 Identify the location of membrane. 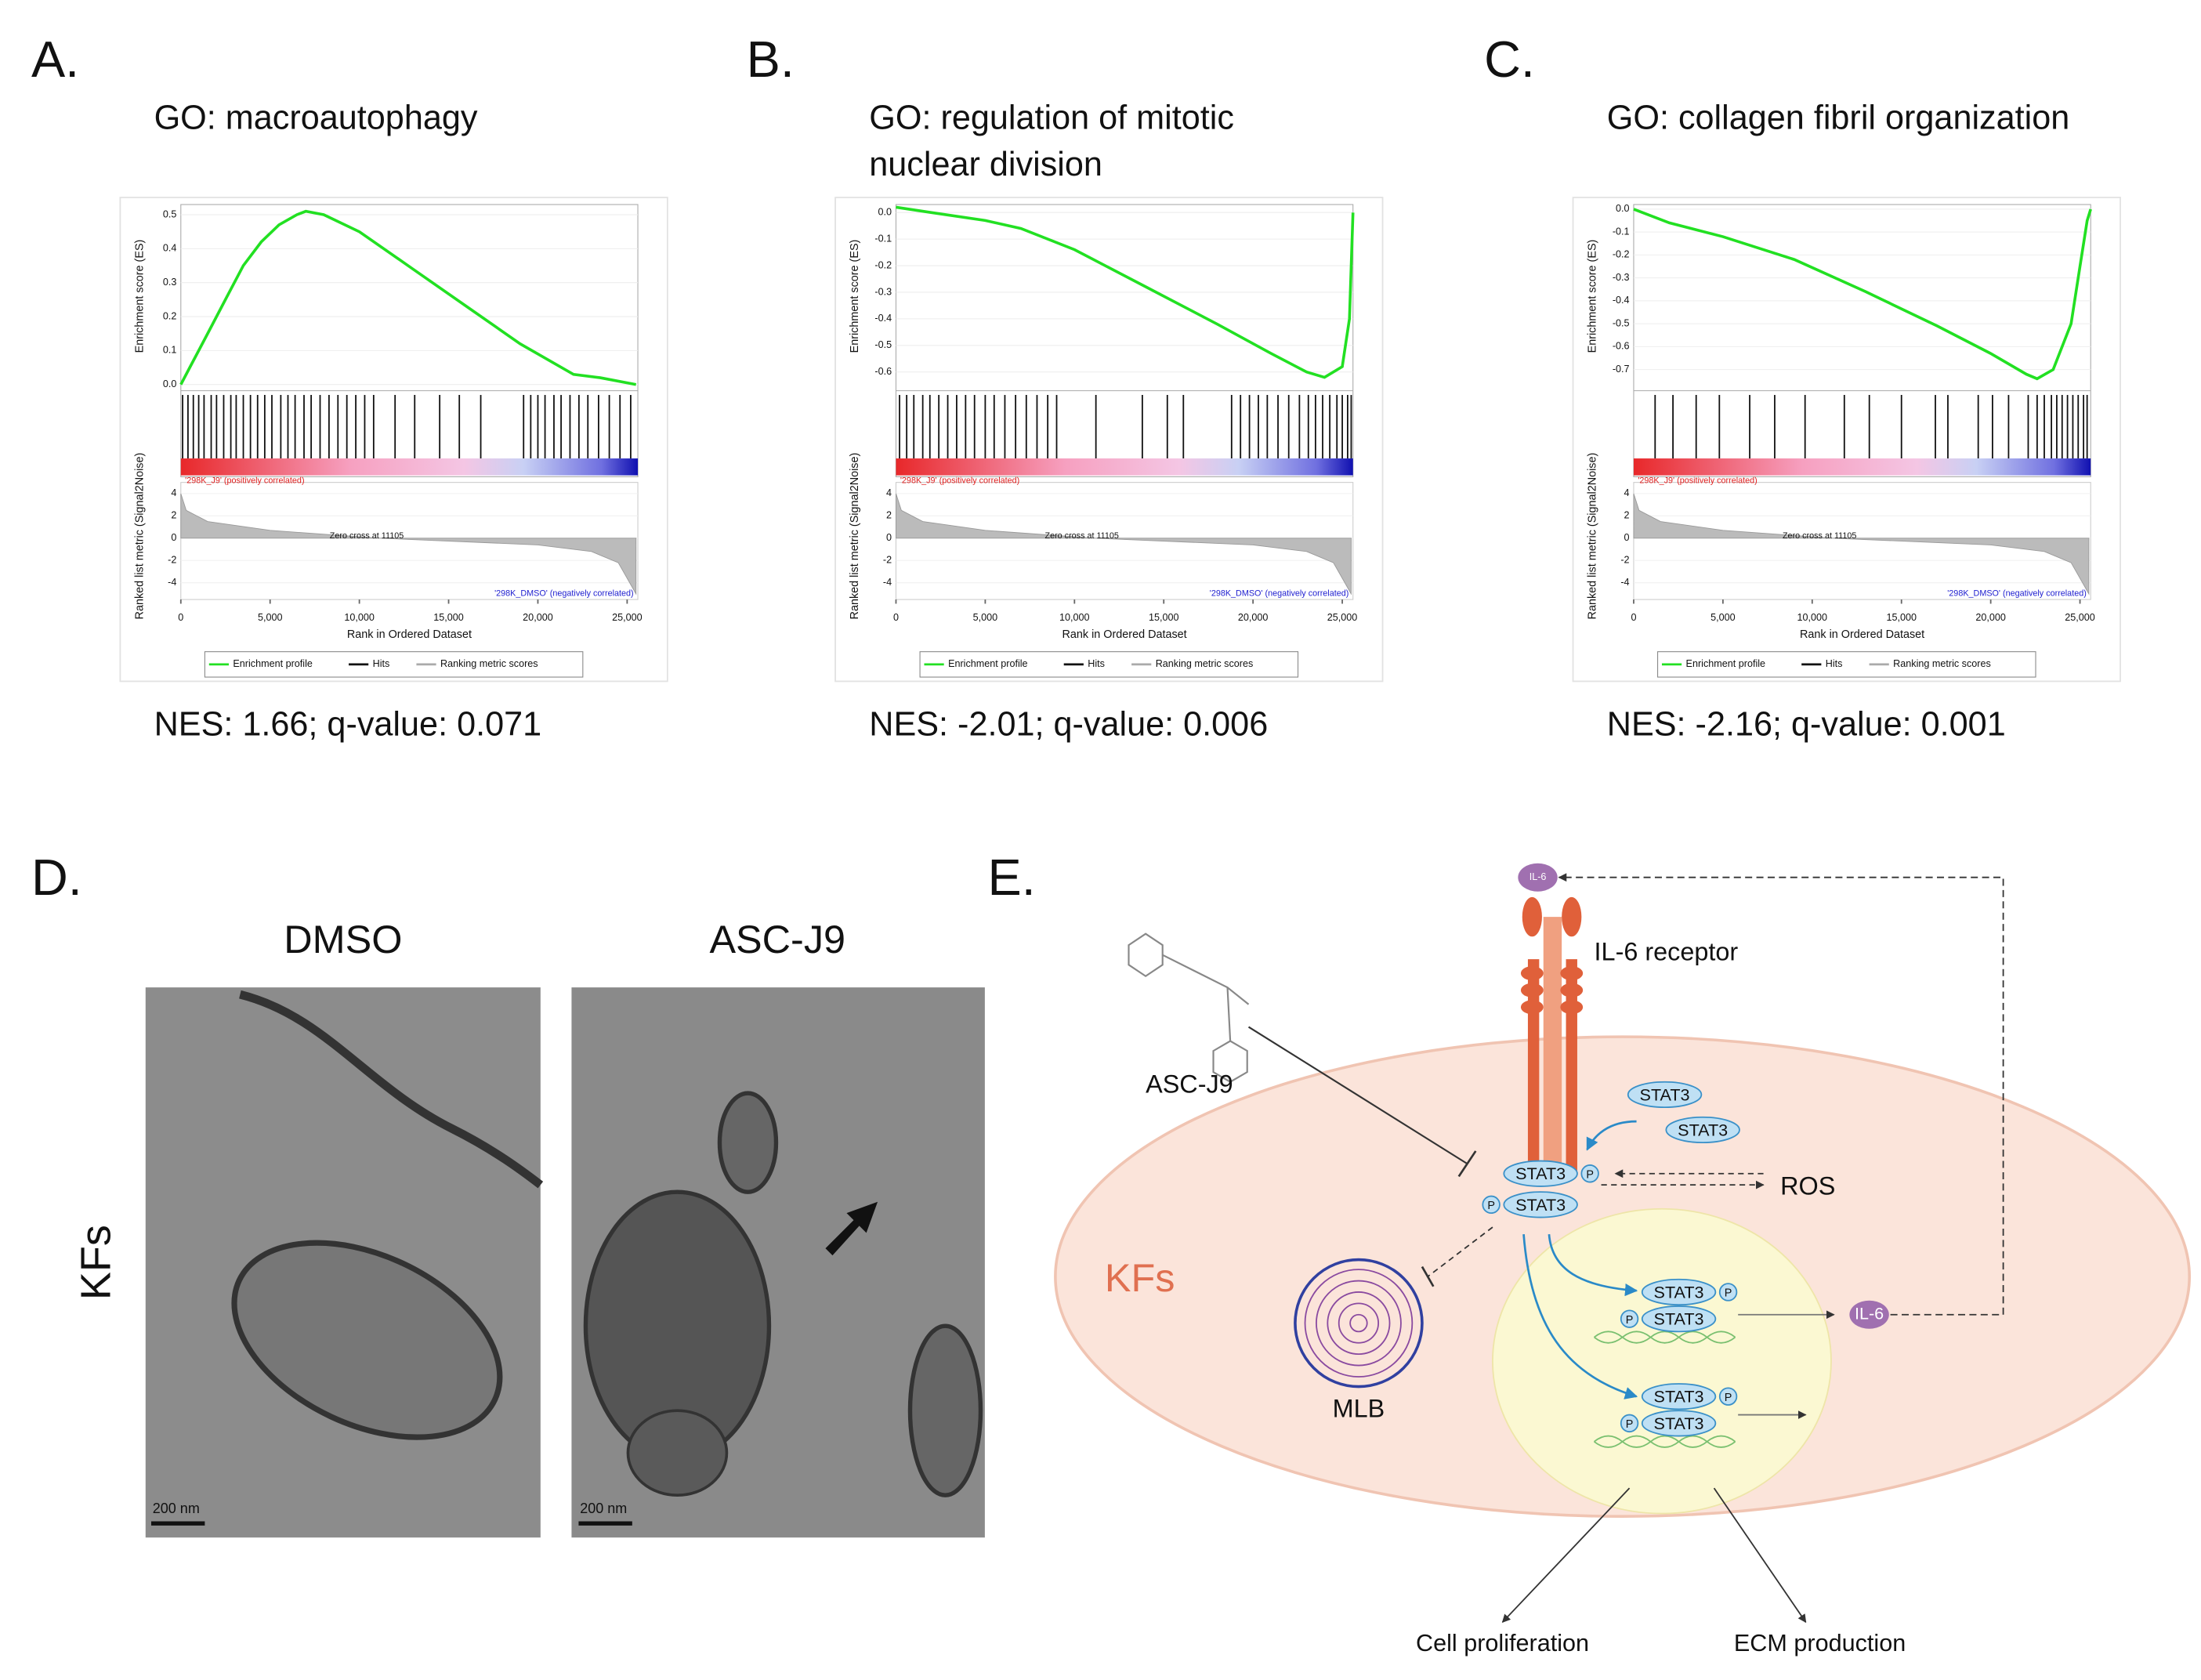
(391, 1089).